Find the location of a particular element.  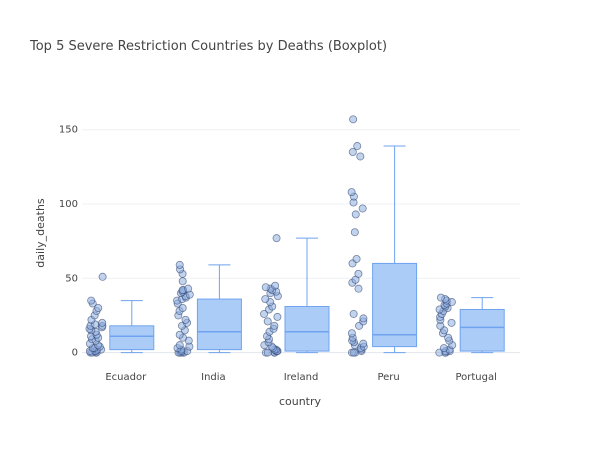

box-india is located at coordinates (219, 309).